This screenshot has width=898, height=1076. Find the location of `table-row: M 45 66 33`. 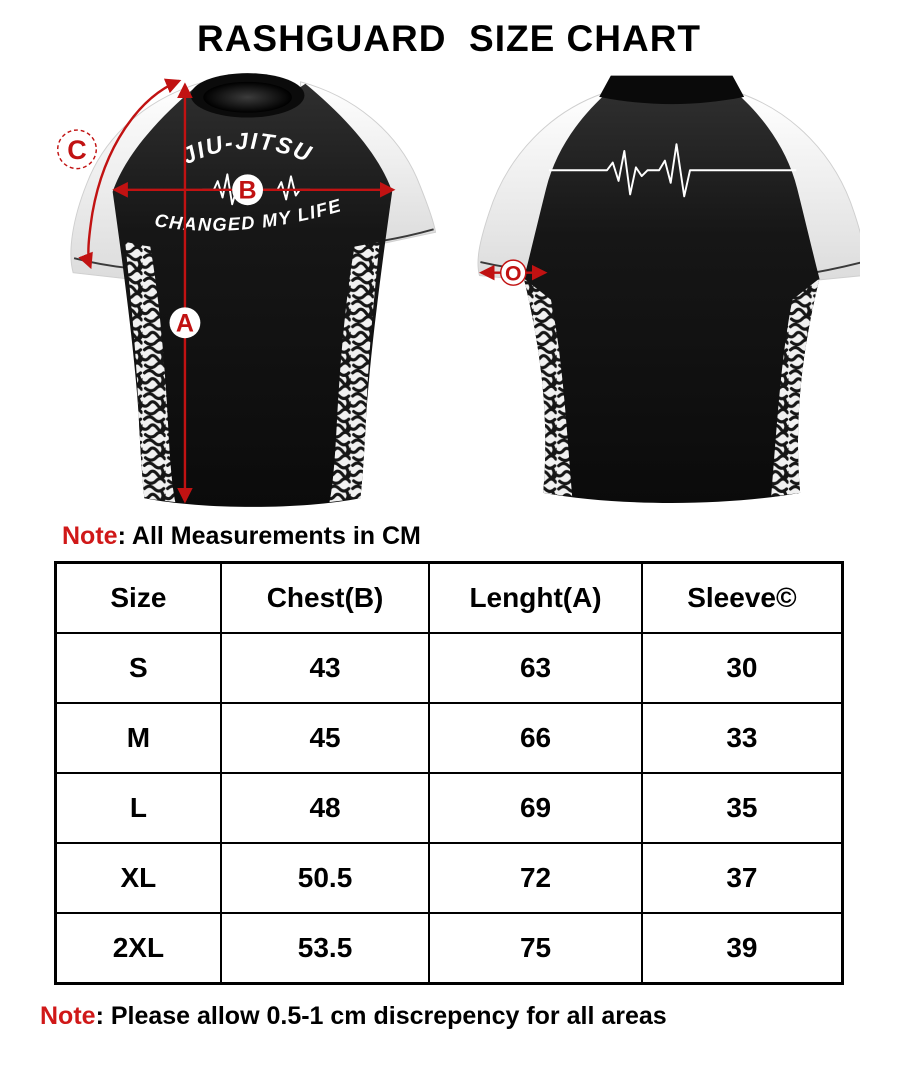

table-row: M 45 66 33 is located at coordinates (449, 738).